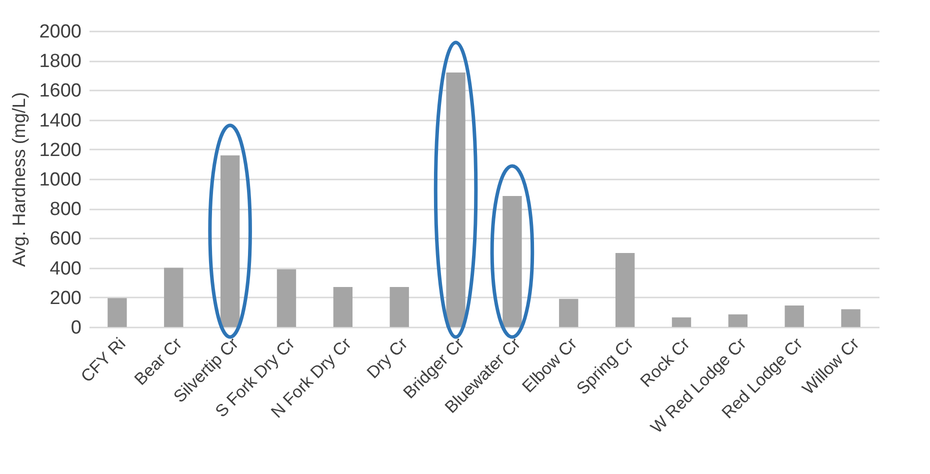 This screenshot has width=930, height=474. I want to click on y-tick-label: 1400, so click(60, 121).